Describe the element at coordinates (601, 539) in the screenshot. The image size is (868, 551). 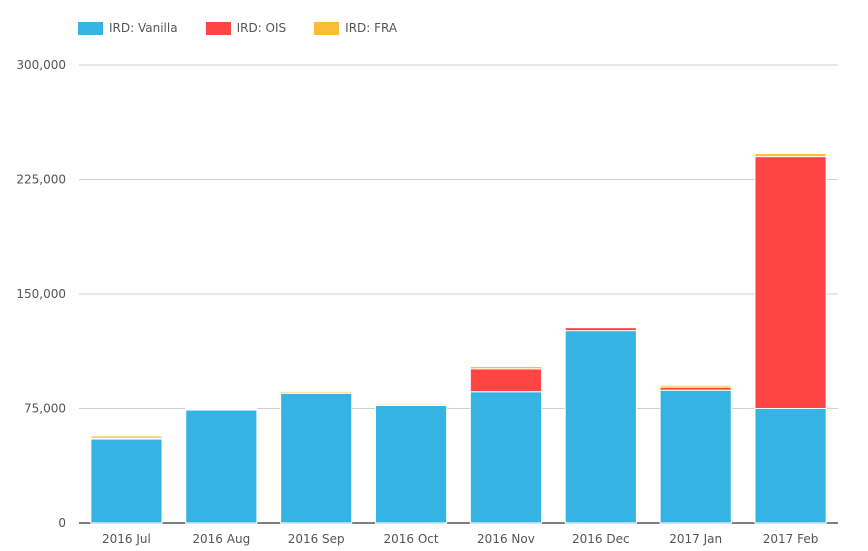
I see `x-tick-label: 2016 Dec` at that location.